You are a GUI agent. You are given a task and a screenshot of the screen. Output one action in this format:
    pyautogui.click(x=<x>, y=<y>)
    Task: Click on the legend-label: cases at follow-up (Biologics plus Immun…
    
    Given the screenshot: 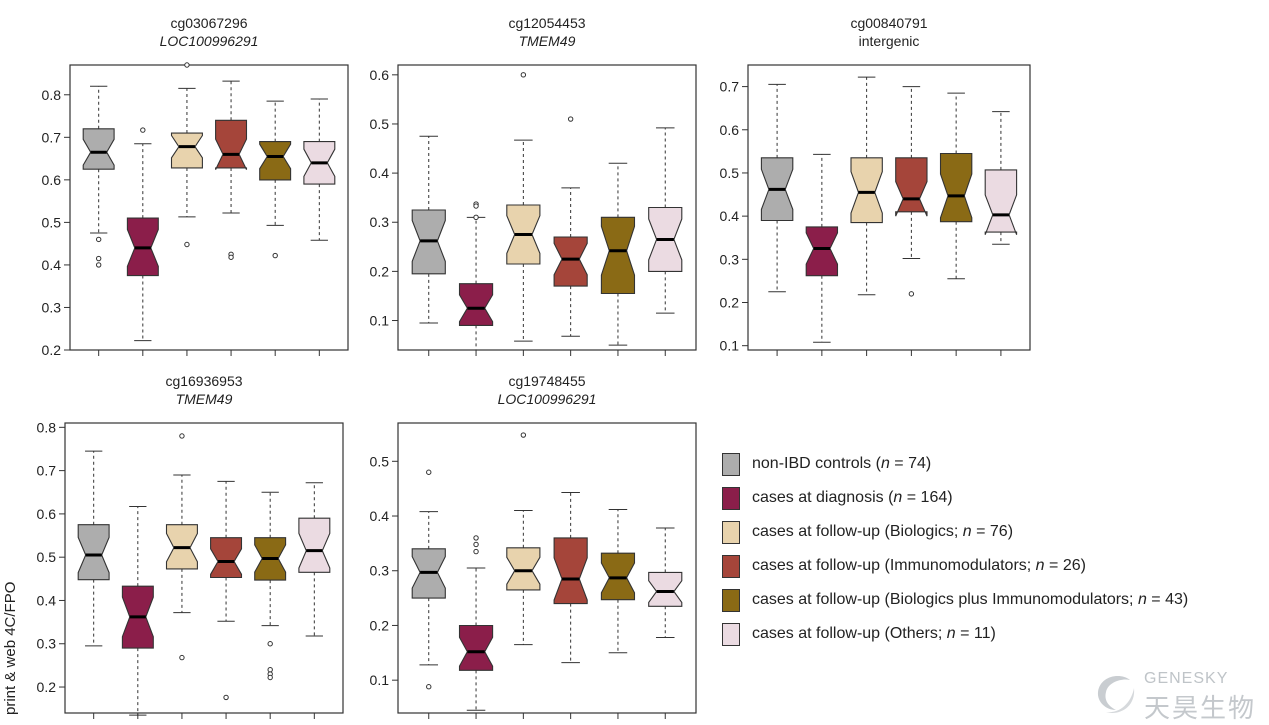 What is the action you would take?
    pyautogui.click(x=970, y=599)
    